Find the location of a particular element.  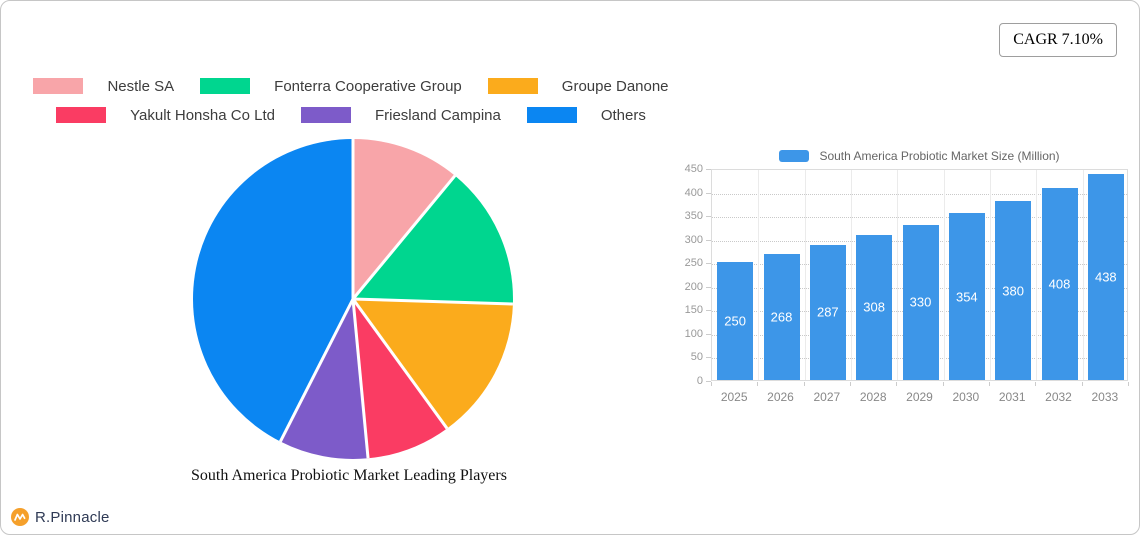

pie-slice-fonterra-cooperative-group is located at coordinates (433, 240).